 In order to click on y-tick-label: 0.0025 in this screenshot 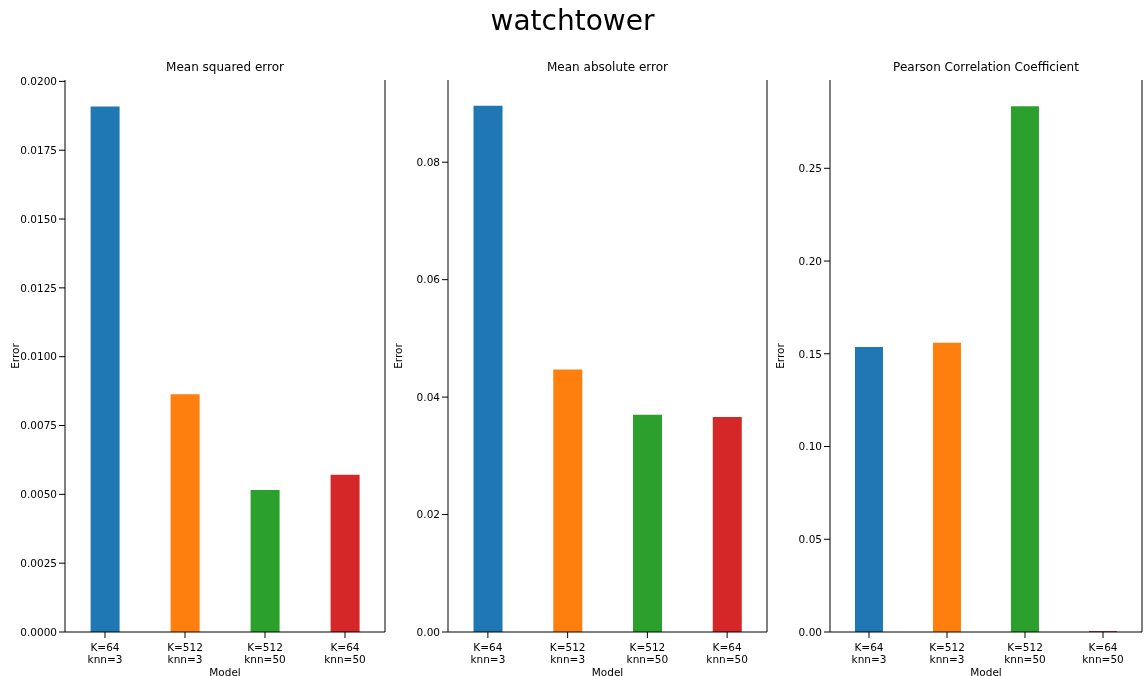, I will do `click(38, 562)`.